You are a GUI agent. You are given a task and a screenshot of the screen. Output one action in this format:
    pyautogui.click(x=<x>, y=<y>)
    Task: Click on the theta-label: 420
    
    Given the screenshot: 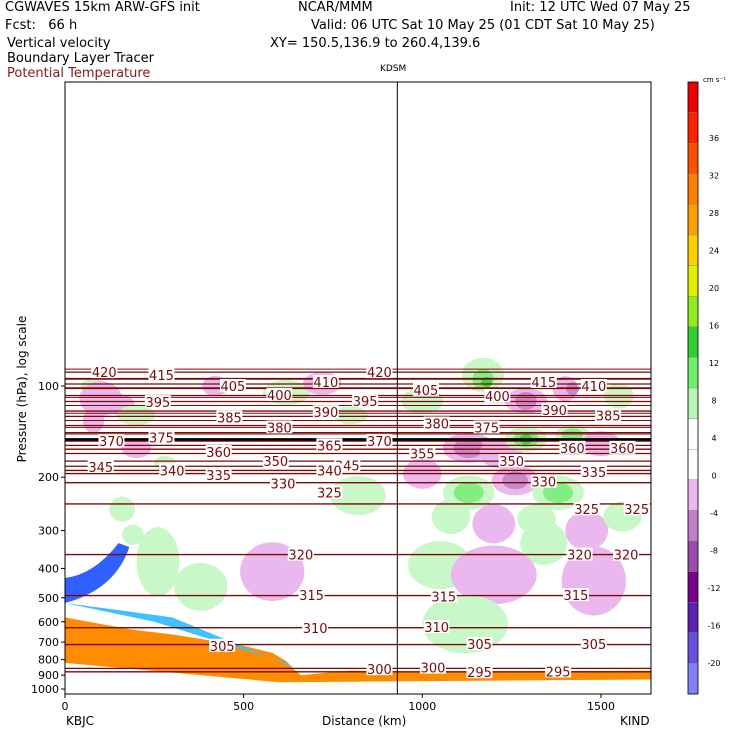 What is the action you would take?
    pyautogui.click(x=379, y=373)
    